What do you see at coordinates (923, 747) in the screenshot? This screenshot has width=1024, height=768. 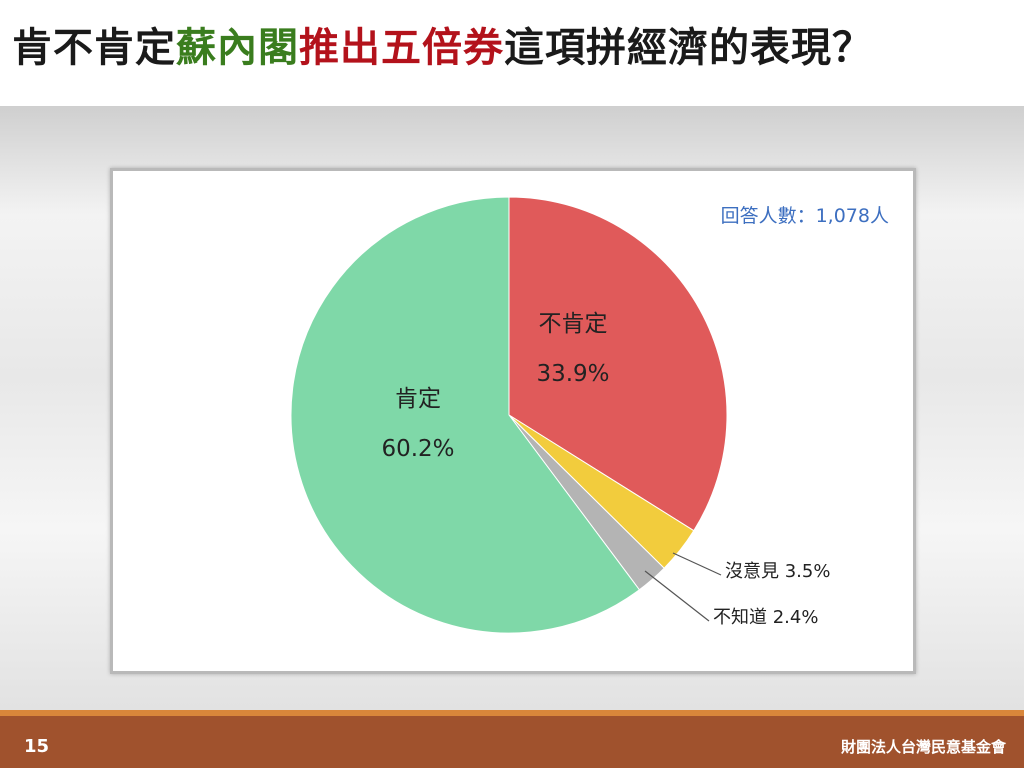 I see `organization-name: 財團法人台灣民意基金會` at bounding box center [923, 747].